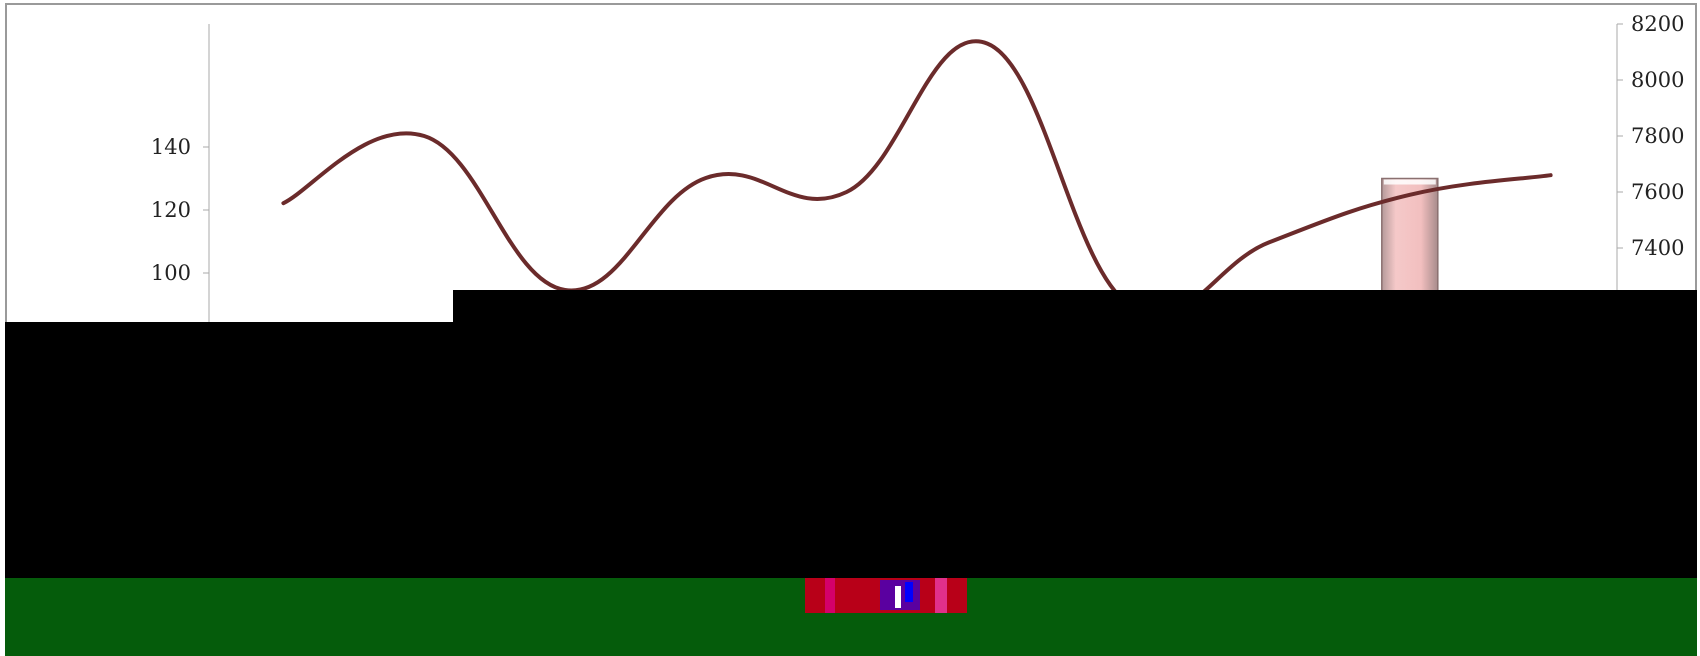  What do you see at coordinates (1409, 182) in the screenshot?
I see `bar-highlight` at bounding box center [1409, 182].